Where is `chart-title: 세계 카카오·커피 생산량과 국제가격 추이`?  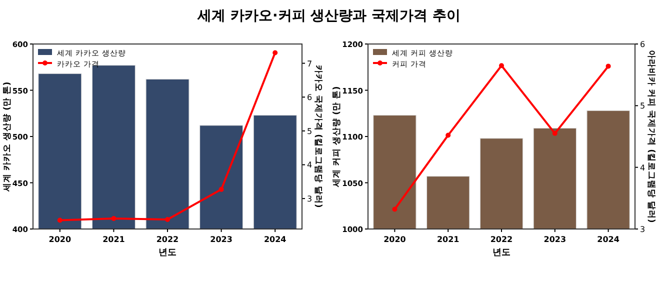
chart-title: 세계 카카오·커피 생산량과 국제가격 추이 is located at coordinates (328, 16).